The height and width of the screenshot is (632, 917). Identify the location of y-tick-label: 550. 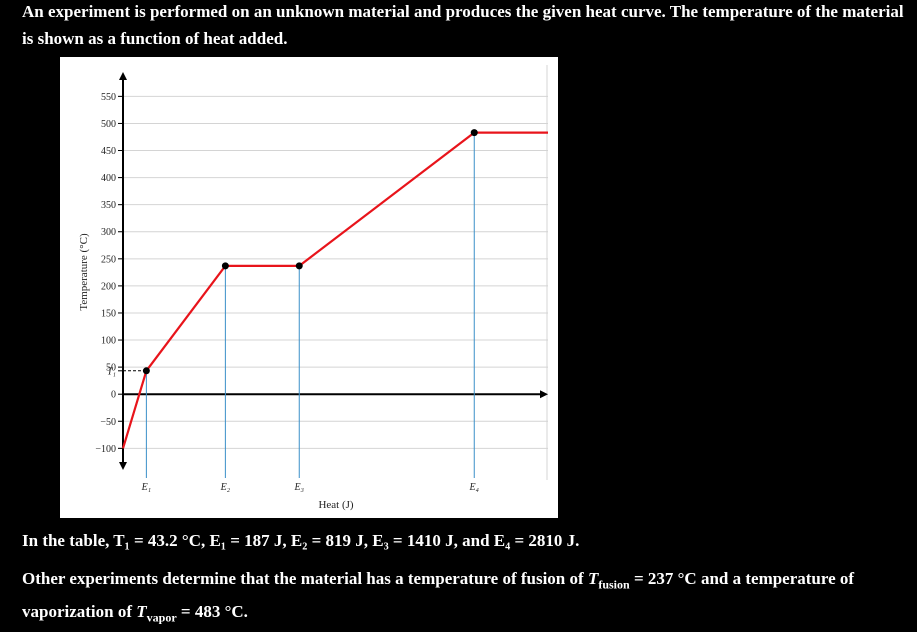
(108, 97).